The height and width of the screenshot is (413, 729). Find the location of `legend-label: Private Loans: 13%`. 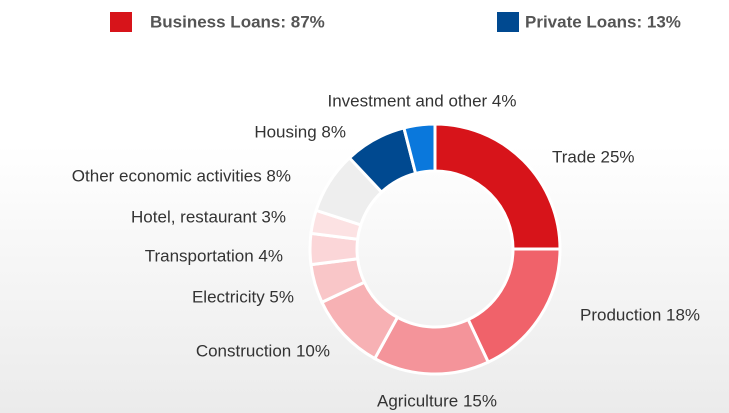

legend-label: Private Loans: 13% is located at coordinates (603, 21).